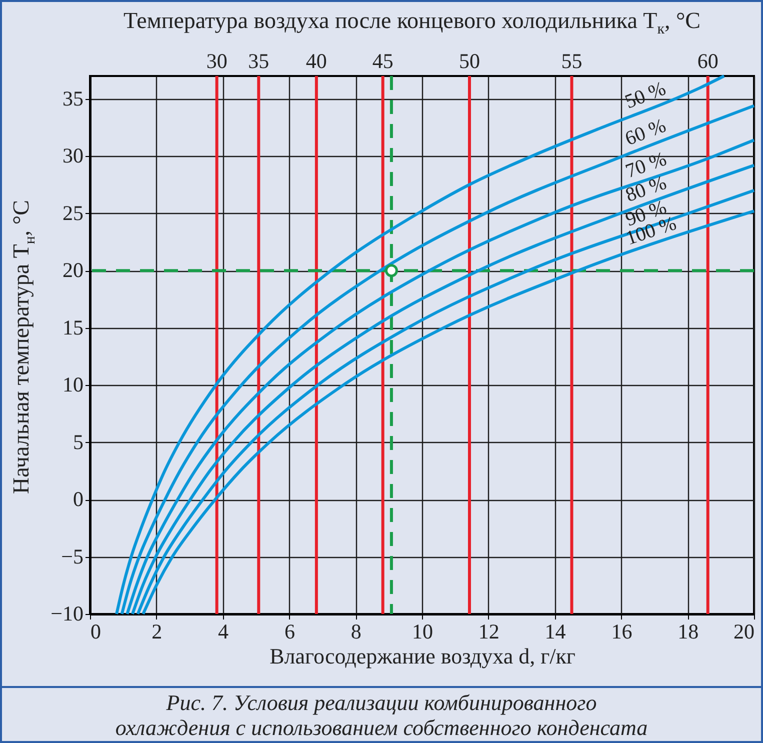  I want to click on x-tick-label: 16, so click(621, 632).